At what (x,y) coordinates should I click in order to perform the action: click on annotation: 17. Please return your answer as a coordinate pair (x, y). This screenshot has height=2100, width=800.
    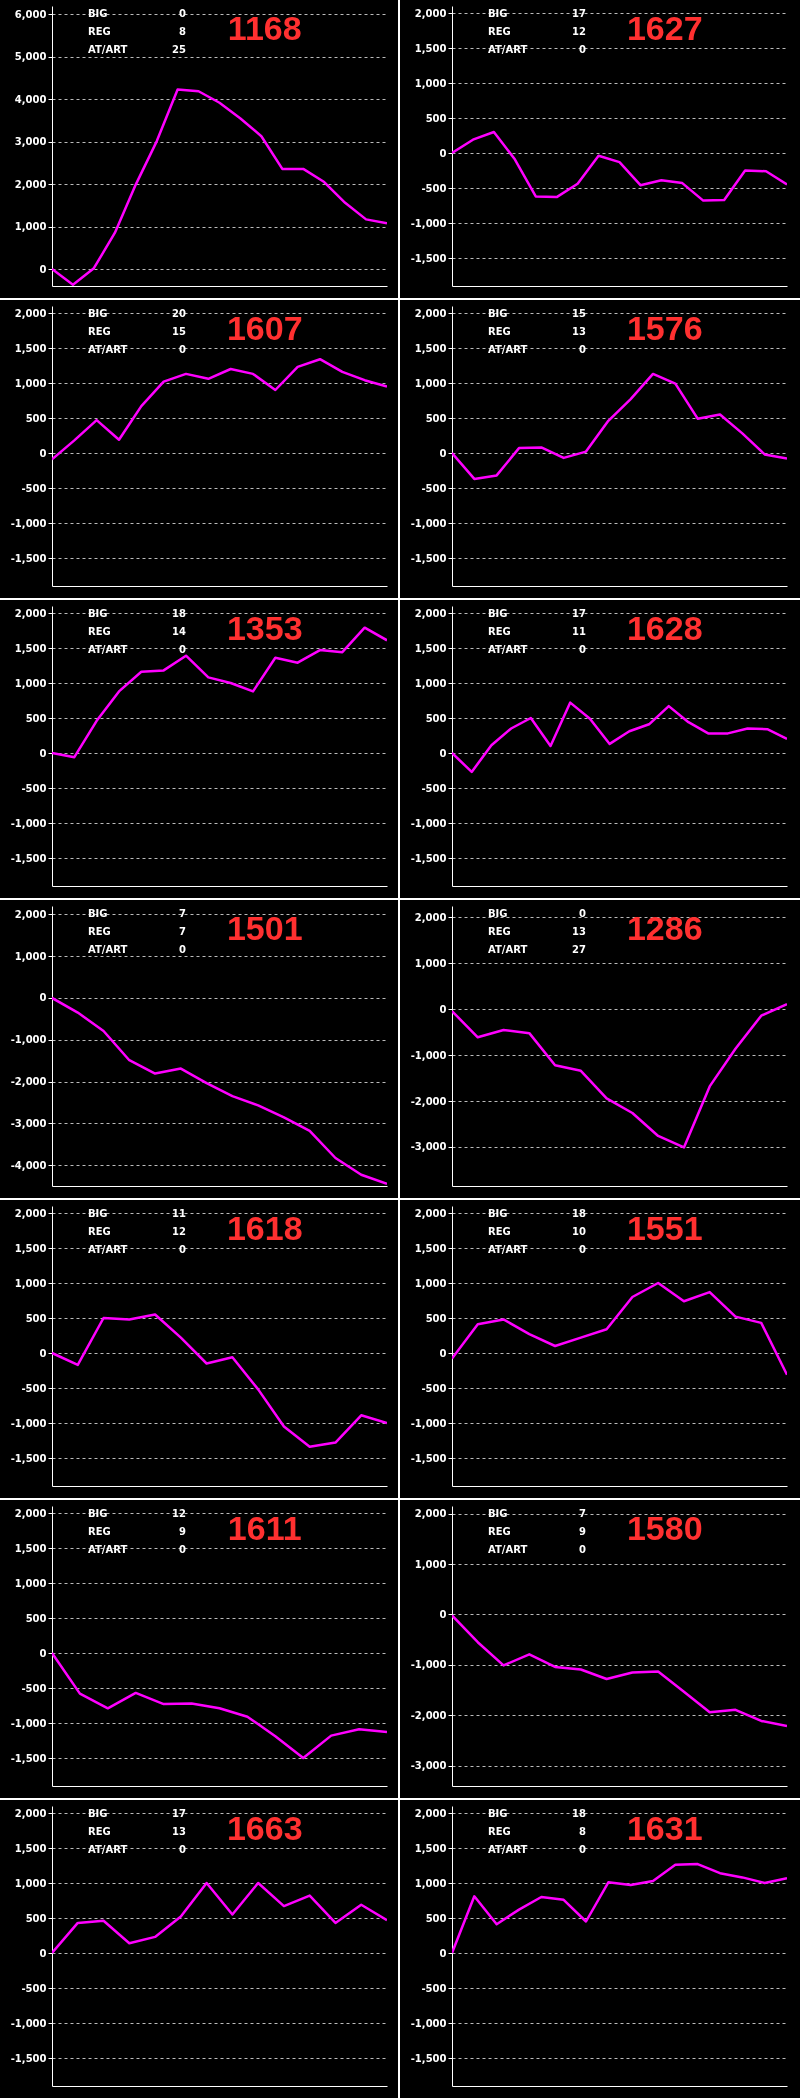
    Looking at the image, I should click on (579, 613).